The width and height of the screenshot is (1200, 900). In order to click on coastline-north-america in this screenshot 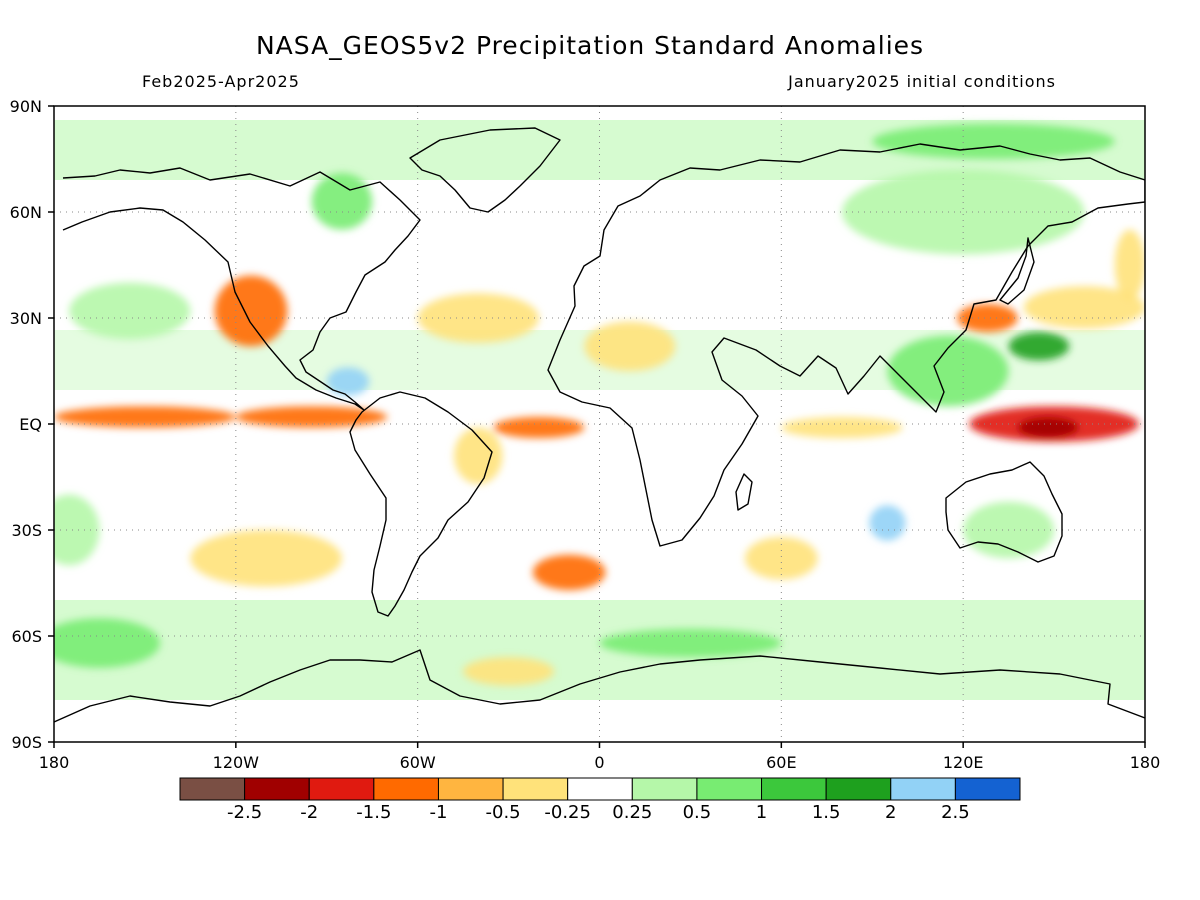, I will do `click(241, 289)`.